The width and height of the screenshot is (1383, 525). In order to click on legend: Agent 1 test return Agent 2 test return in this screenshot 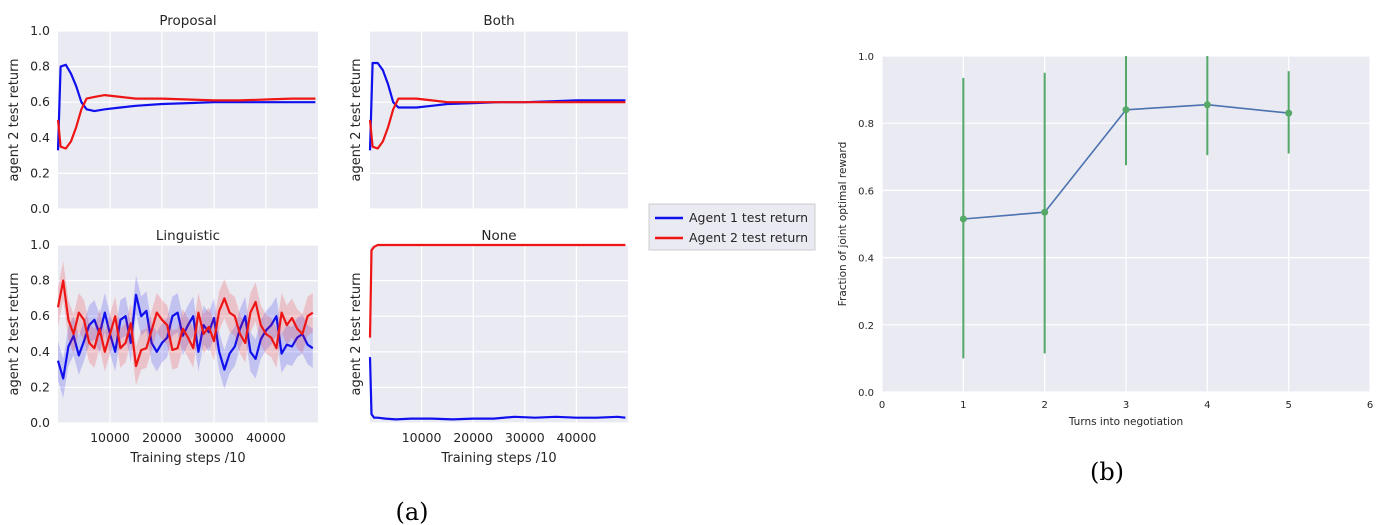, I will do `click(732, 227)`.